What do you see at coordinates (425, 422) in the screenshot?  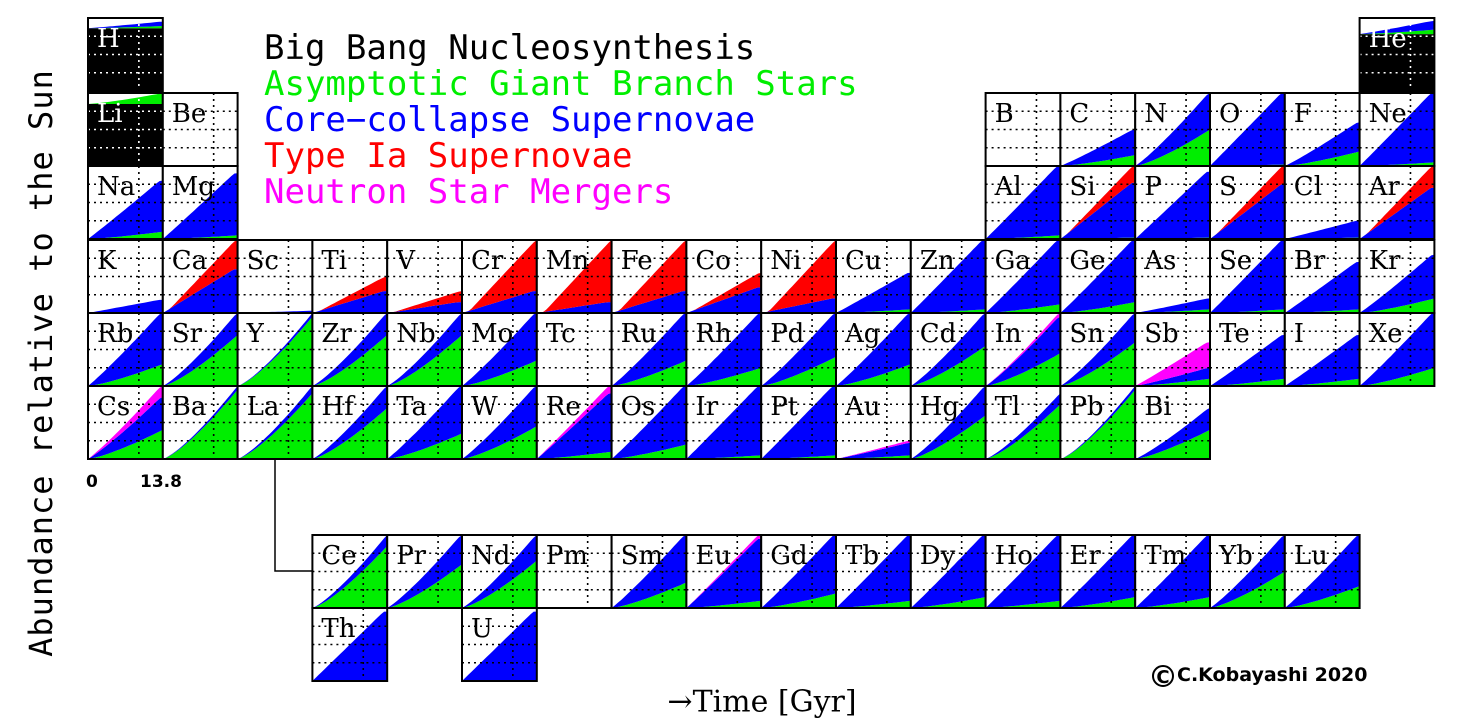 I see `element-cell-ta: Ta` at bounding box center [425, 422].